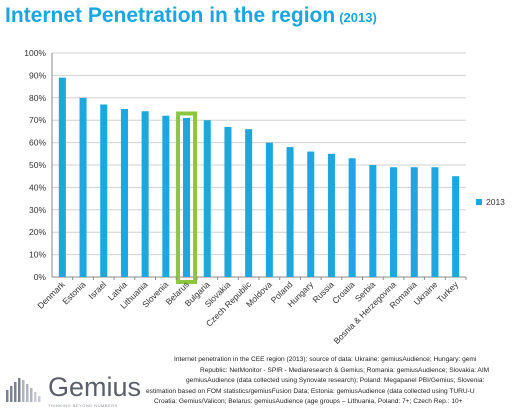 This screenshot has height=411, width=519. What do you see at coordinates (37, 120) in the screenshot?
I see `y-tick-label: 70%` at bounding box center [37, 120].